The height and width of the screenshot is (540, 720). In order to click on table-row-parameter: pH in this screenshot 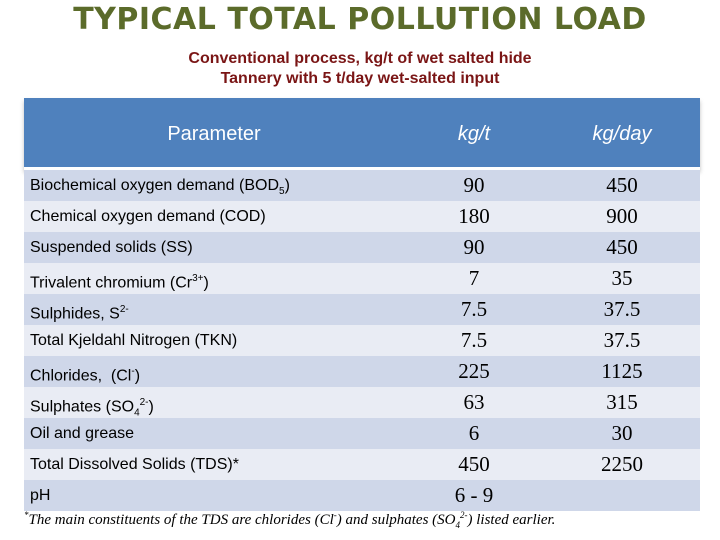, I will do `click(40, 495)`.